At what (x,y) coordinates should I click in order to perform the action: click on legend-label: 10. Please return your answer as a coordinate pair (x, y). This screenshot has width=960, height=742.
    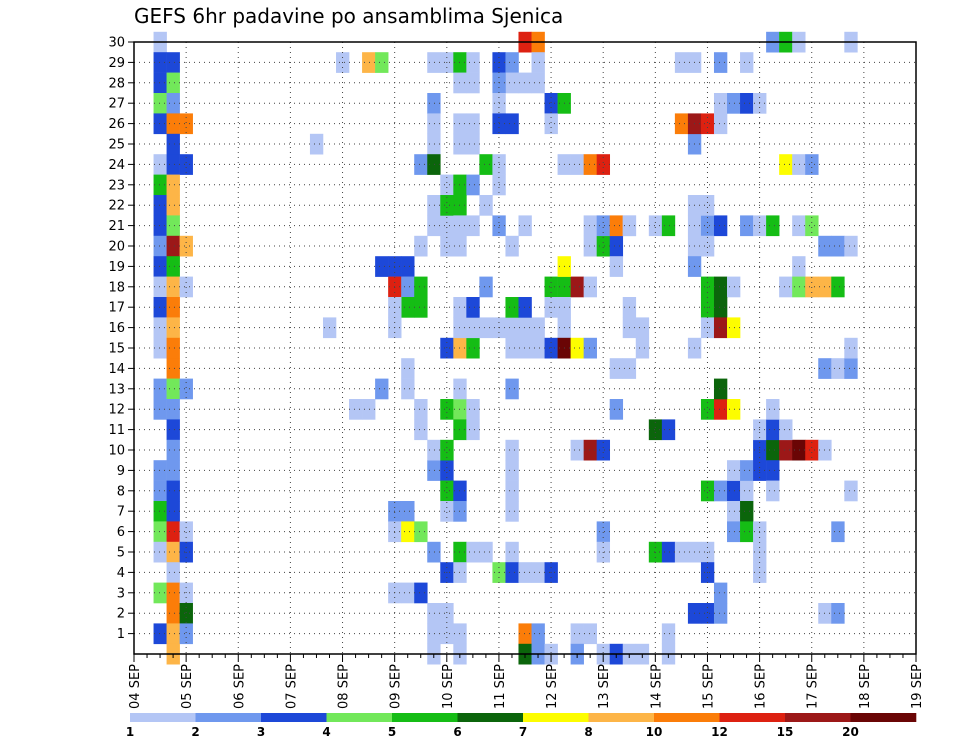
    Looking at the image, I should click on (654, 732).